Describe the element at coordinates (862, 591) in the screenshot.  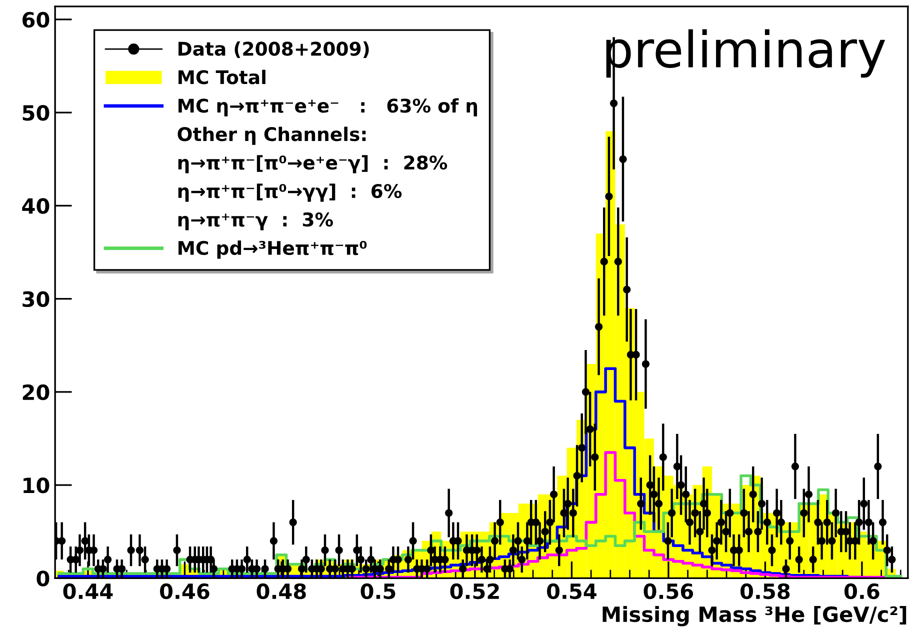
I see `x-tick-label: 0.6` at that location.